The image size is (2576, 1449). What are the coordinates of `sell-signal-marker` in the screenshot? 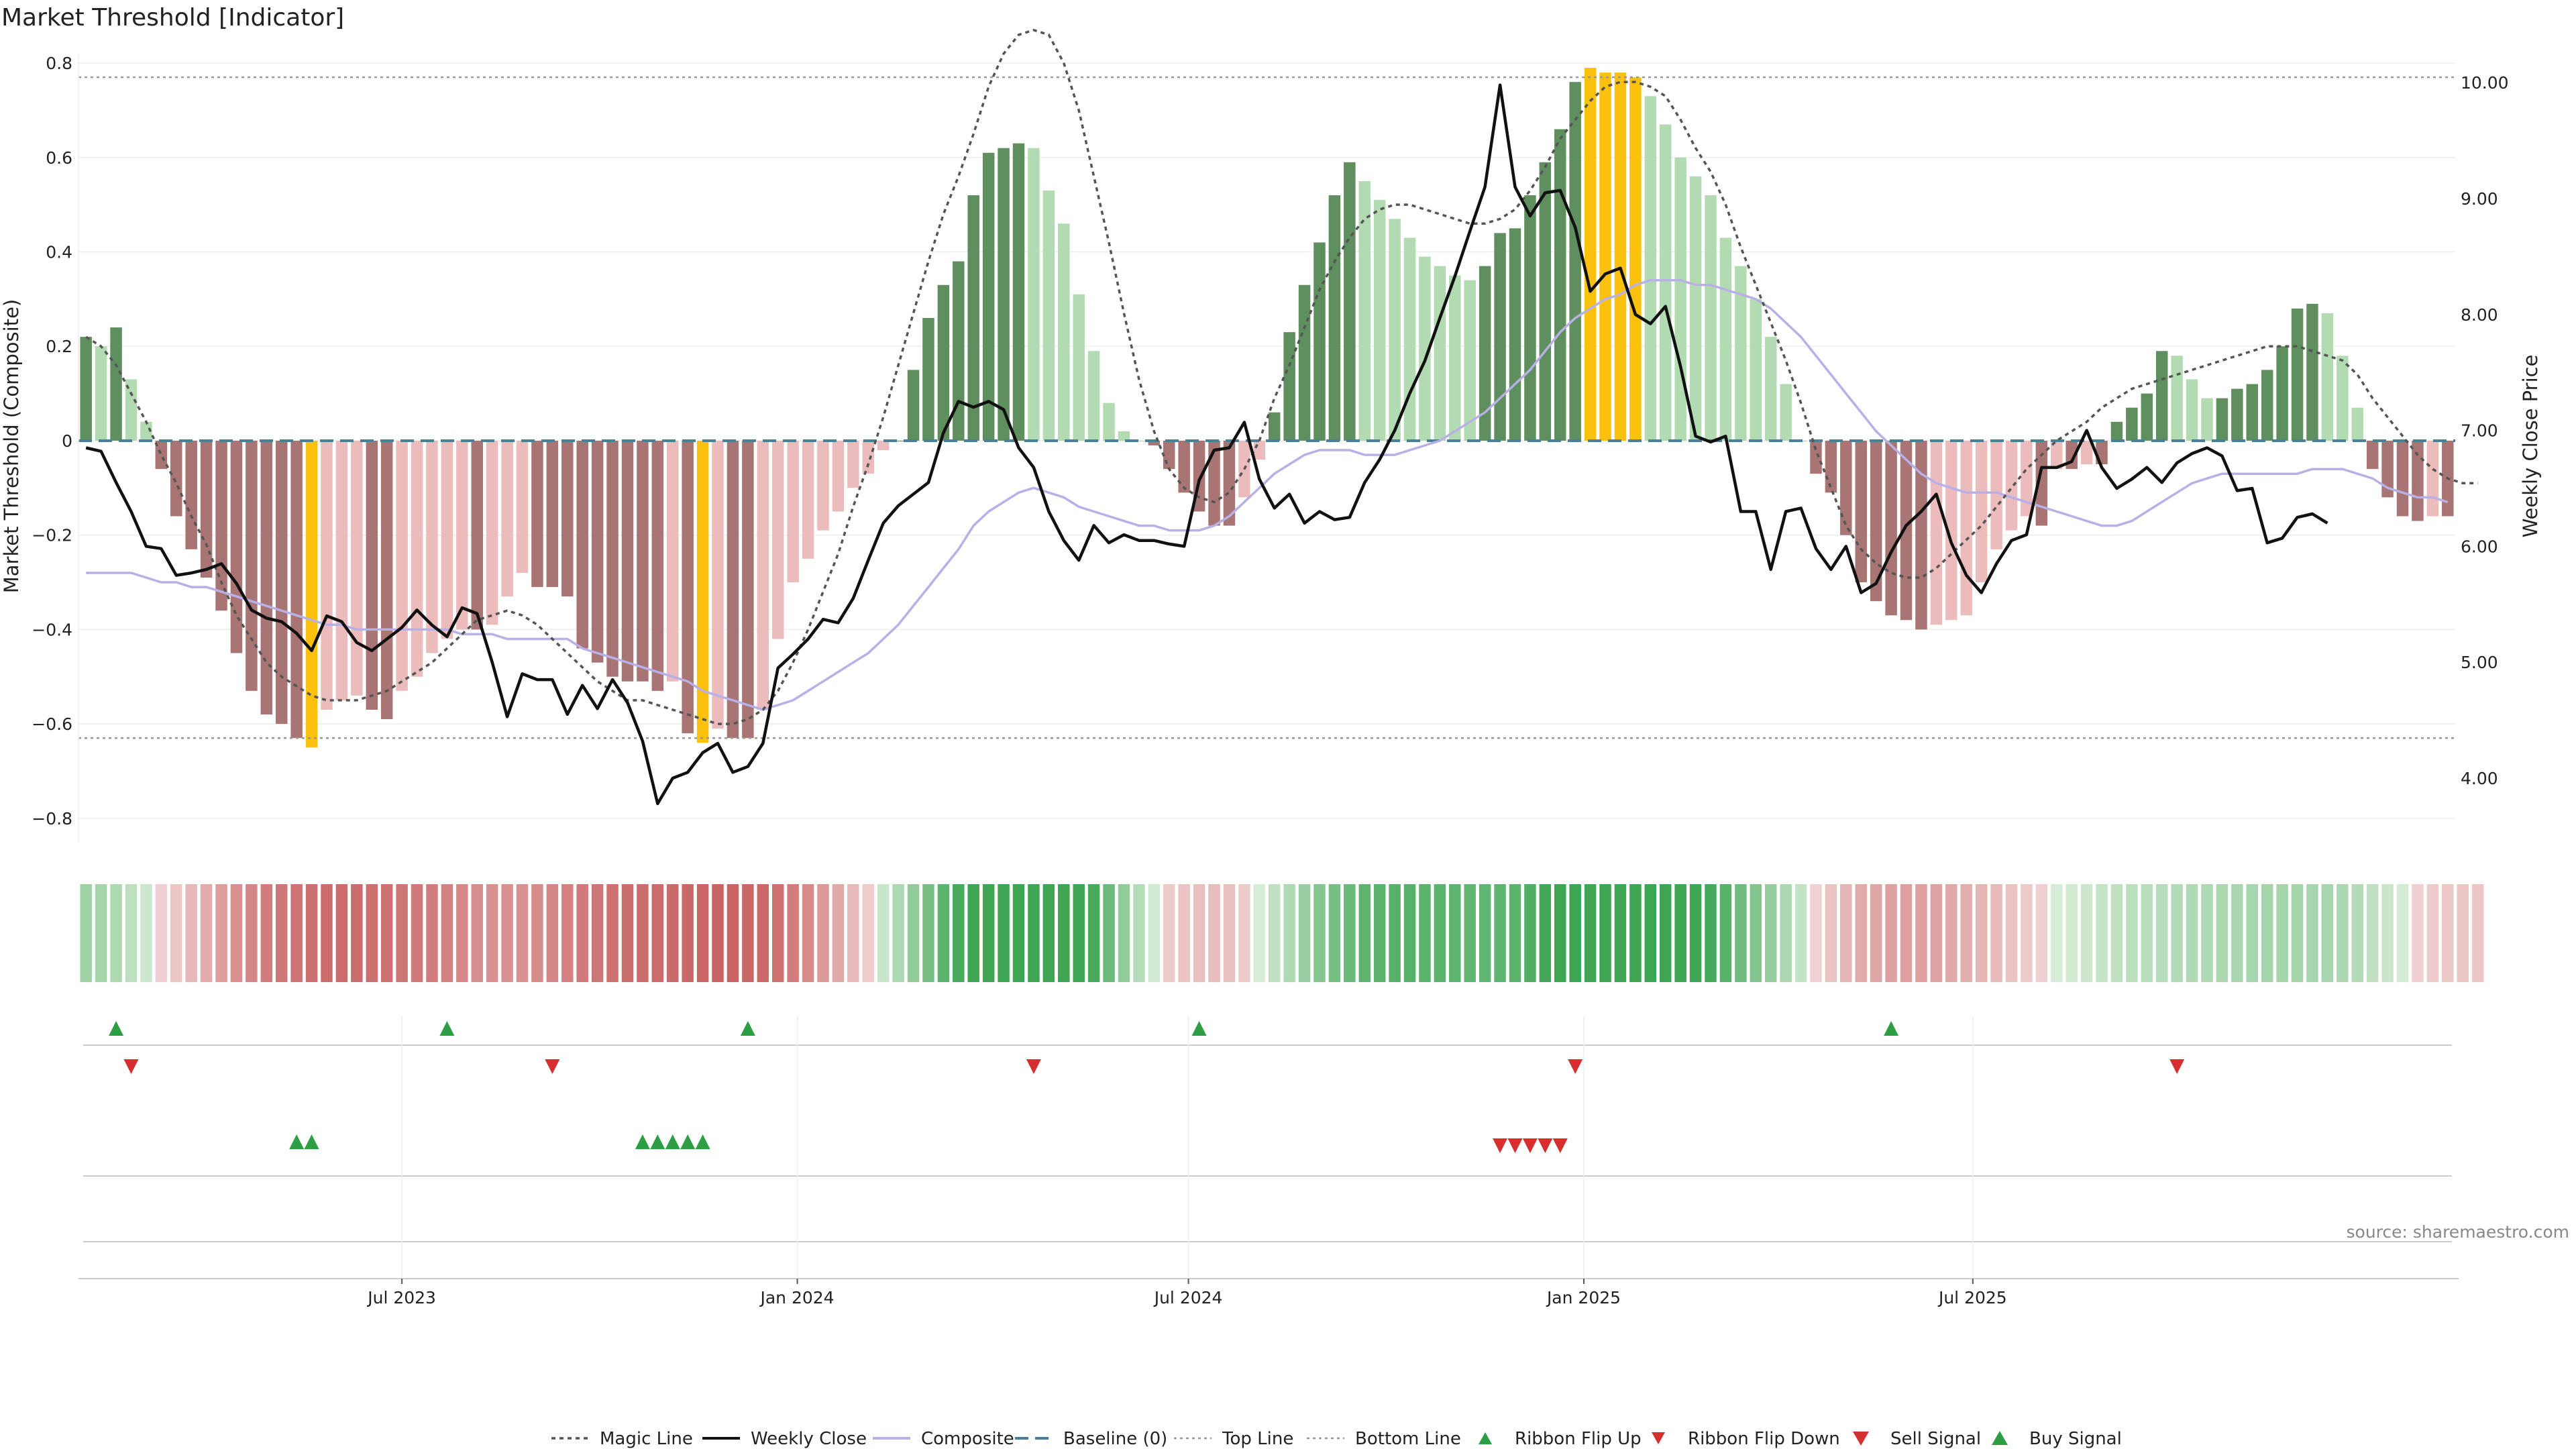 It's located at (1545, 1145).